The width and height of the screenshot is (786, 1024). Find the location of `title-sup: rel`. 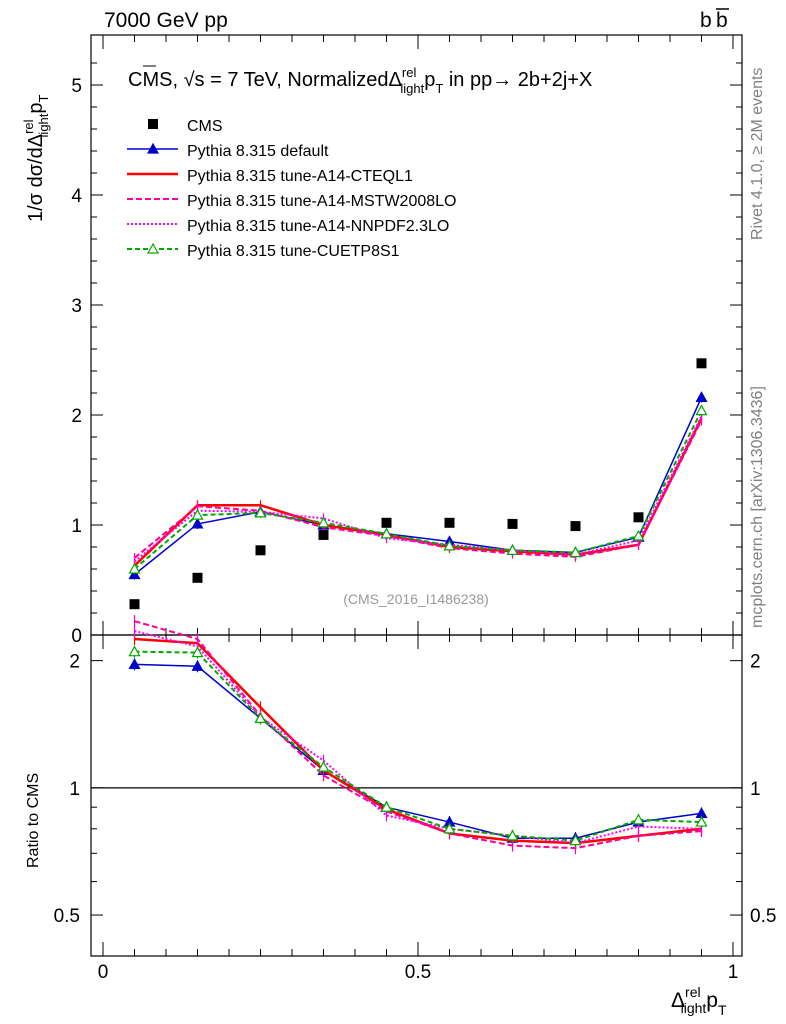

title-sup: rel is located at coordinates (409, 72).